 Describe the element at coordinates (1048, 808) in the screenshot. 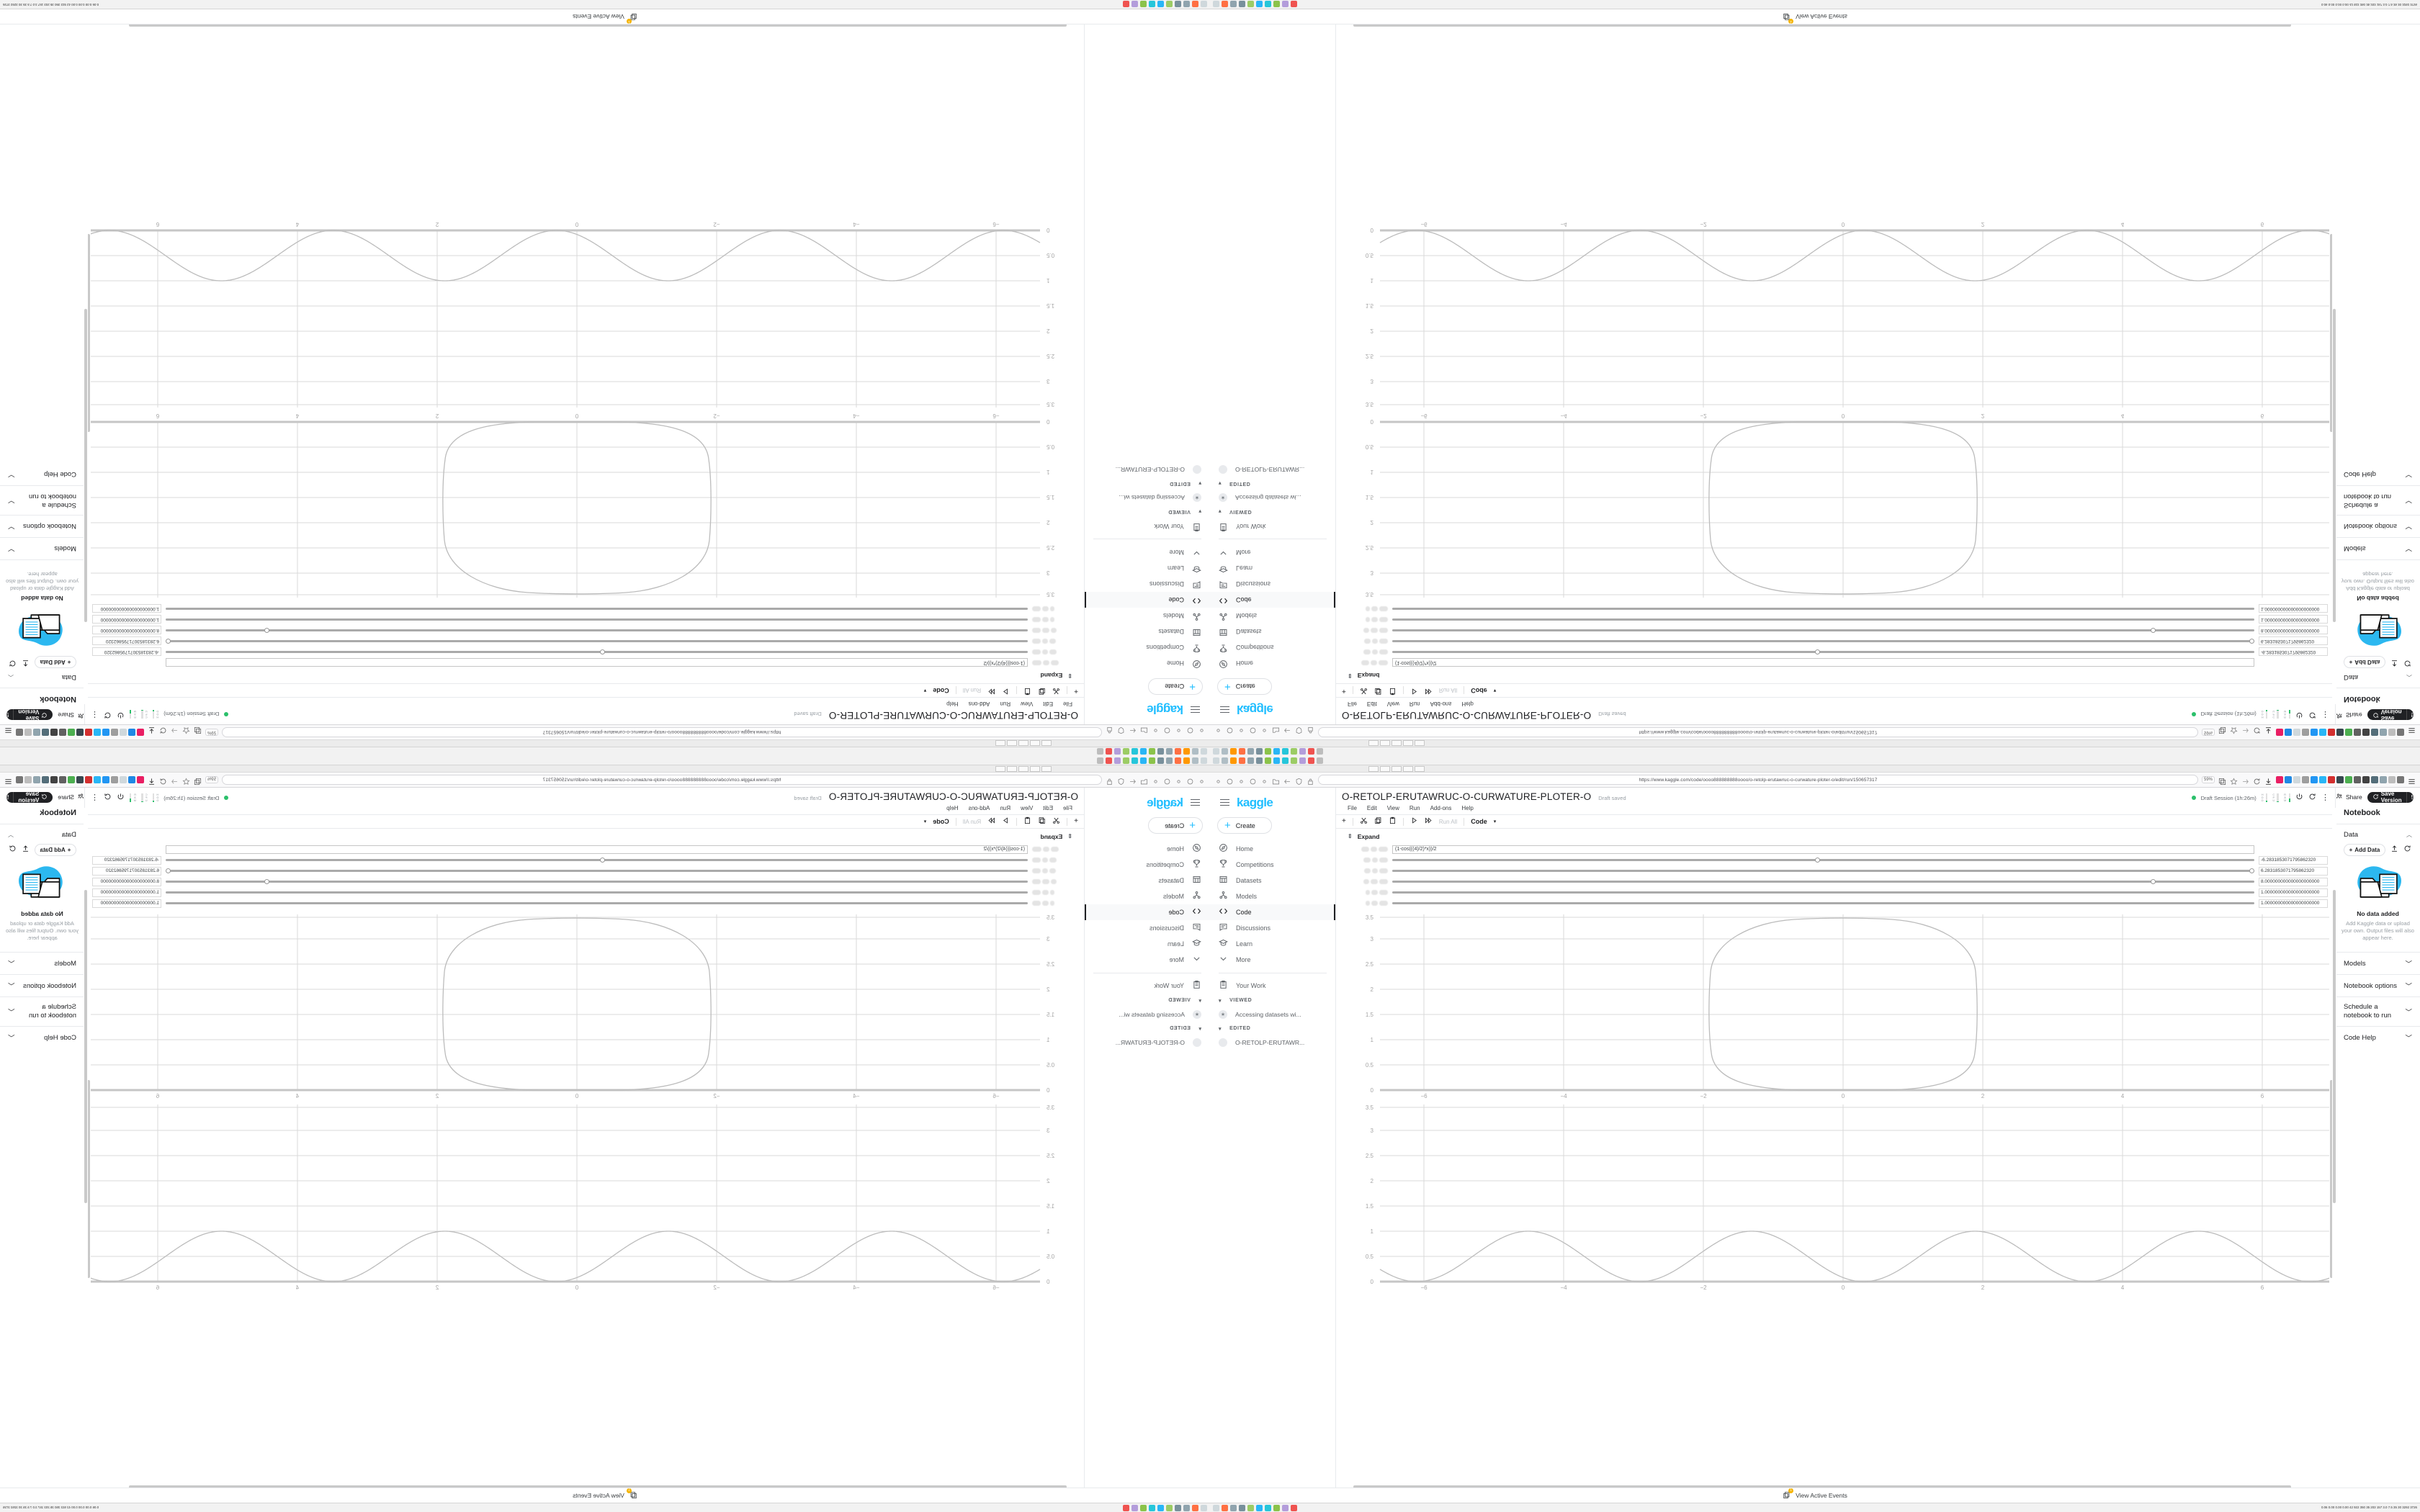

I see `menu-edit: Edit` at that location.